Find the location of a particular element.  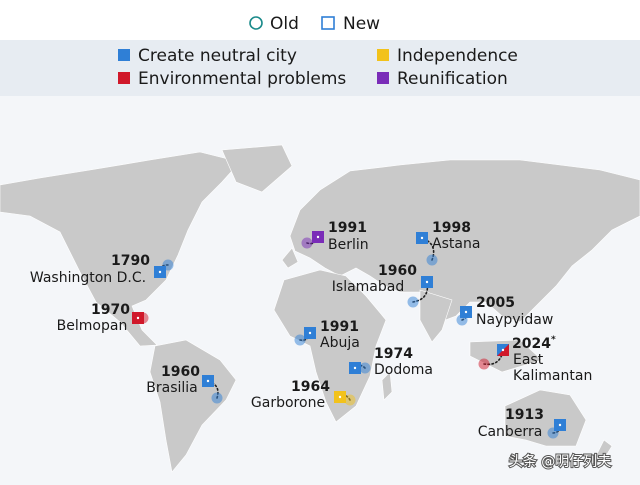

new-zealand is located at coordinates (604, 451).